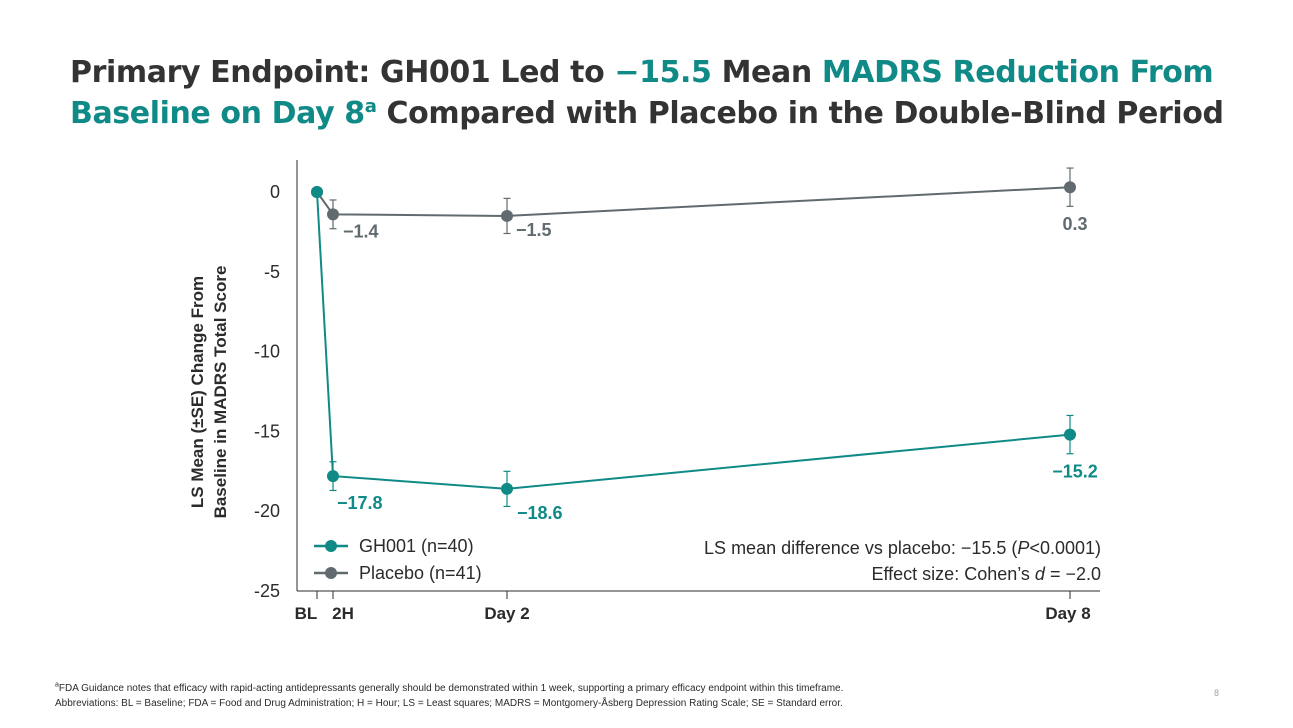 This screenshot has height=728, width=1293. What do you see at coordinates (370, 106) in the screenshot?
I see `title-footnote-marker: a` at bounding box center [370, 106].